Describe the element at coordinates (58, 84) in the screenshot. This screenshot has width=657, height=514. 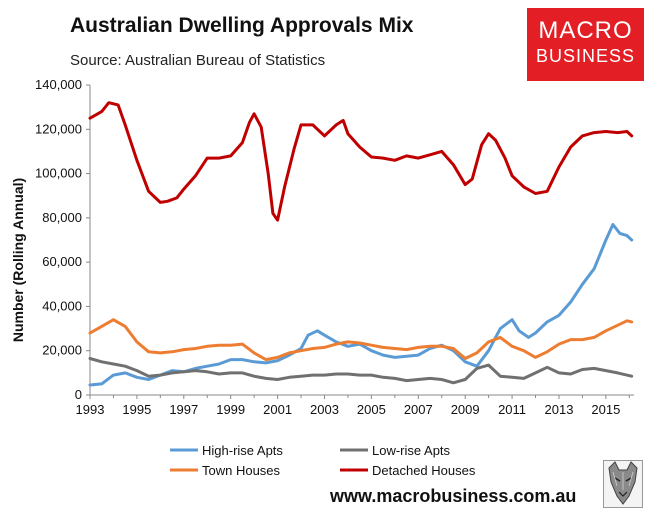
I see `y-tick-label: 140,000` at that location.